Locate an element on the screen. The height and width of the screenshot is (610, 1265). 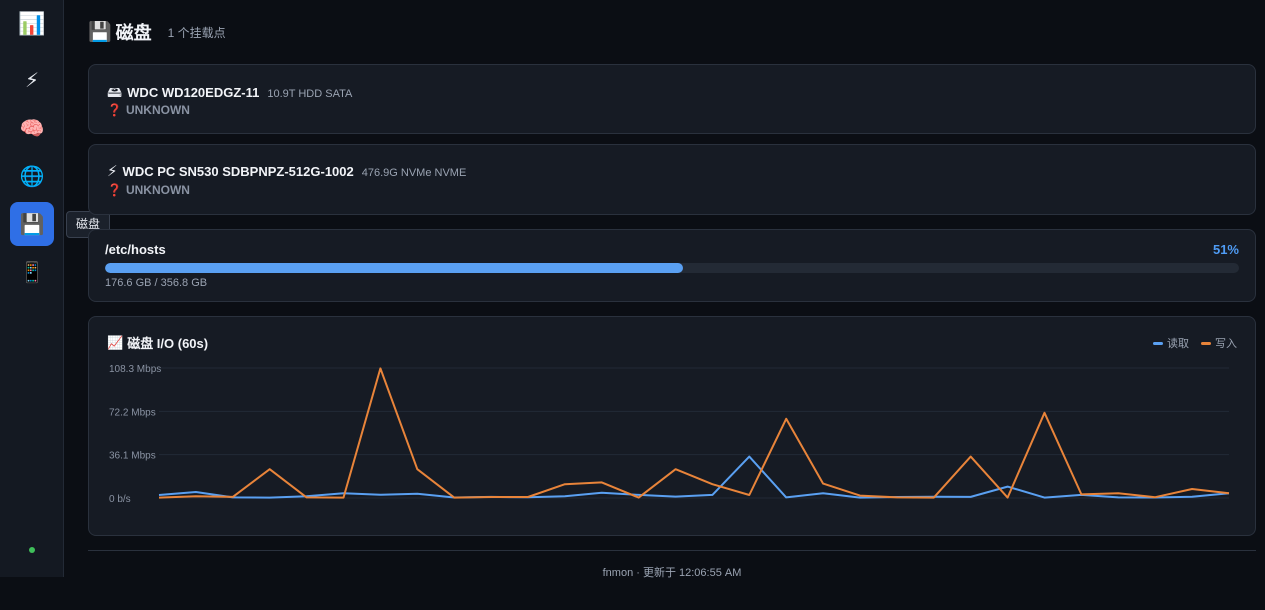
phone-icon: 📱 is located at coordinates (32, 272).